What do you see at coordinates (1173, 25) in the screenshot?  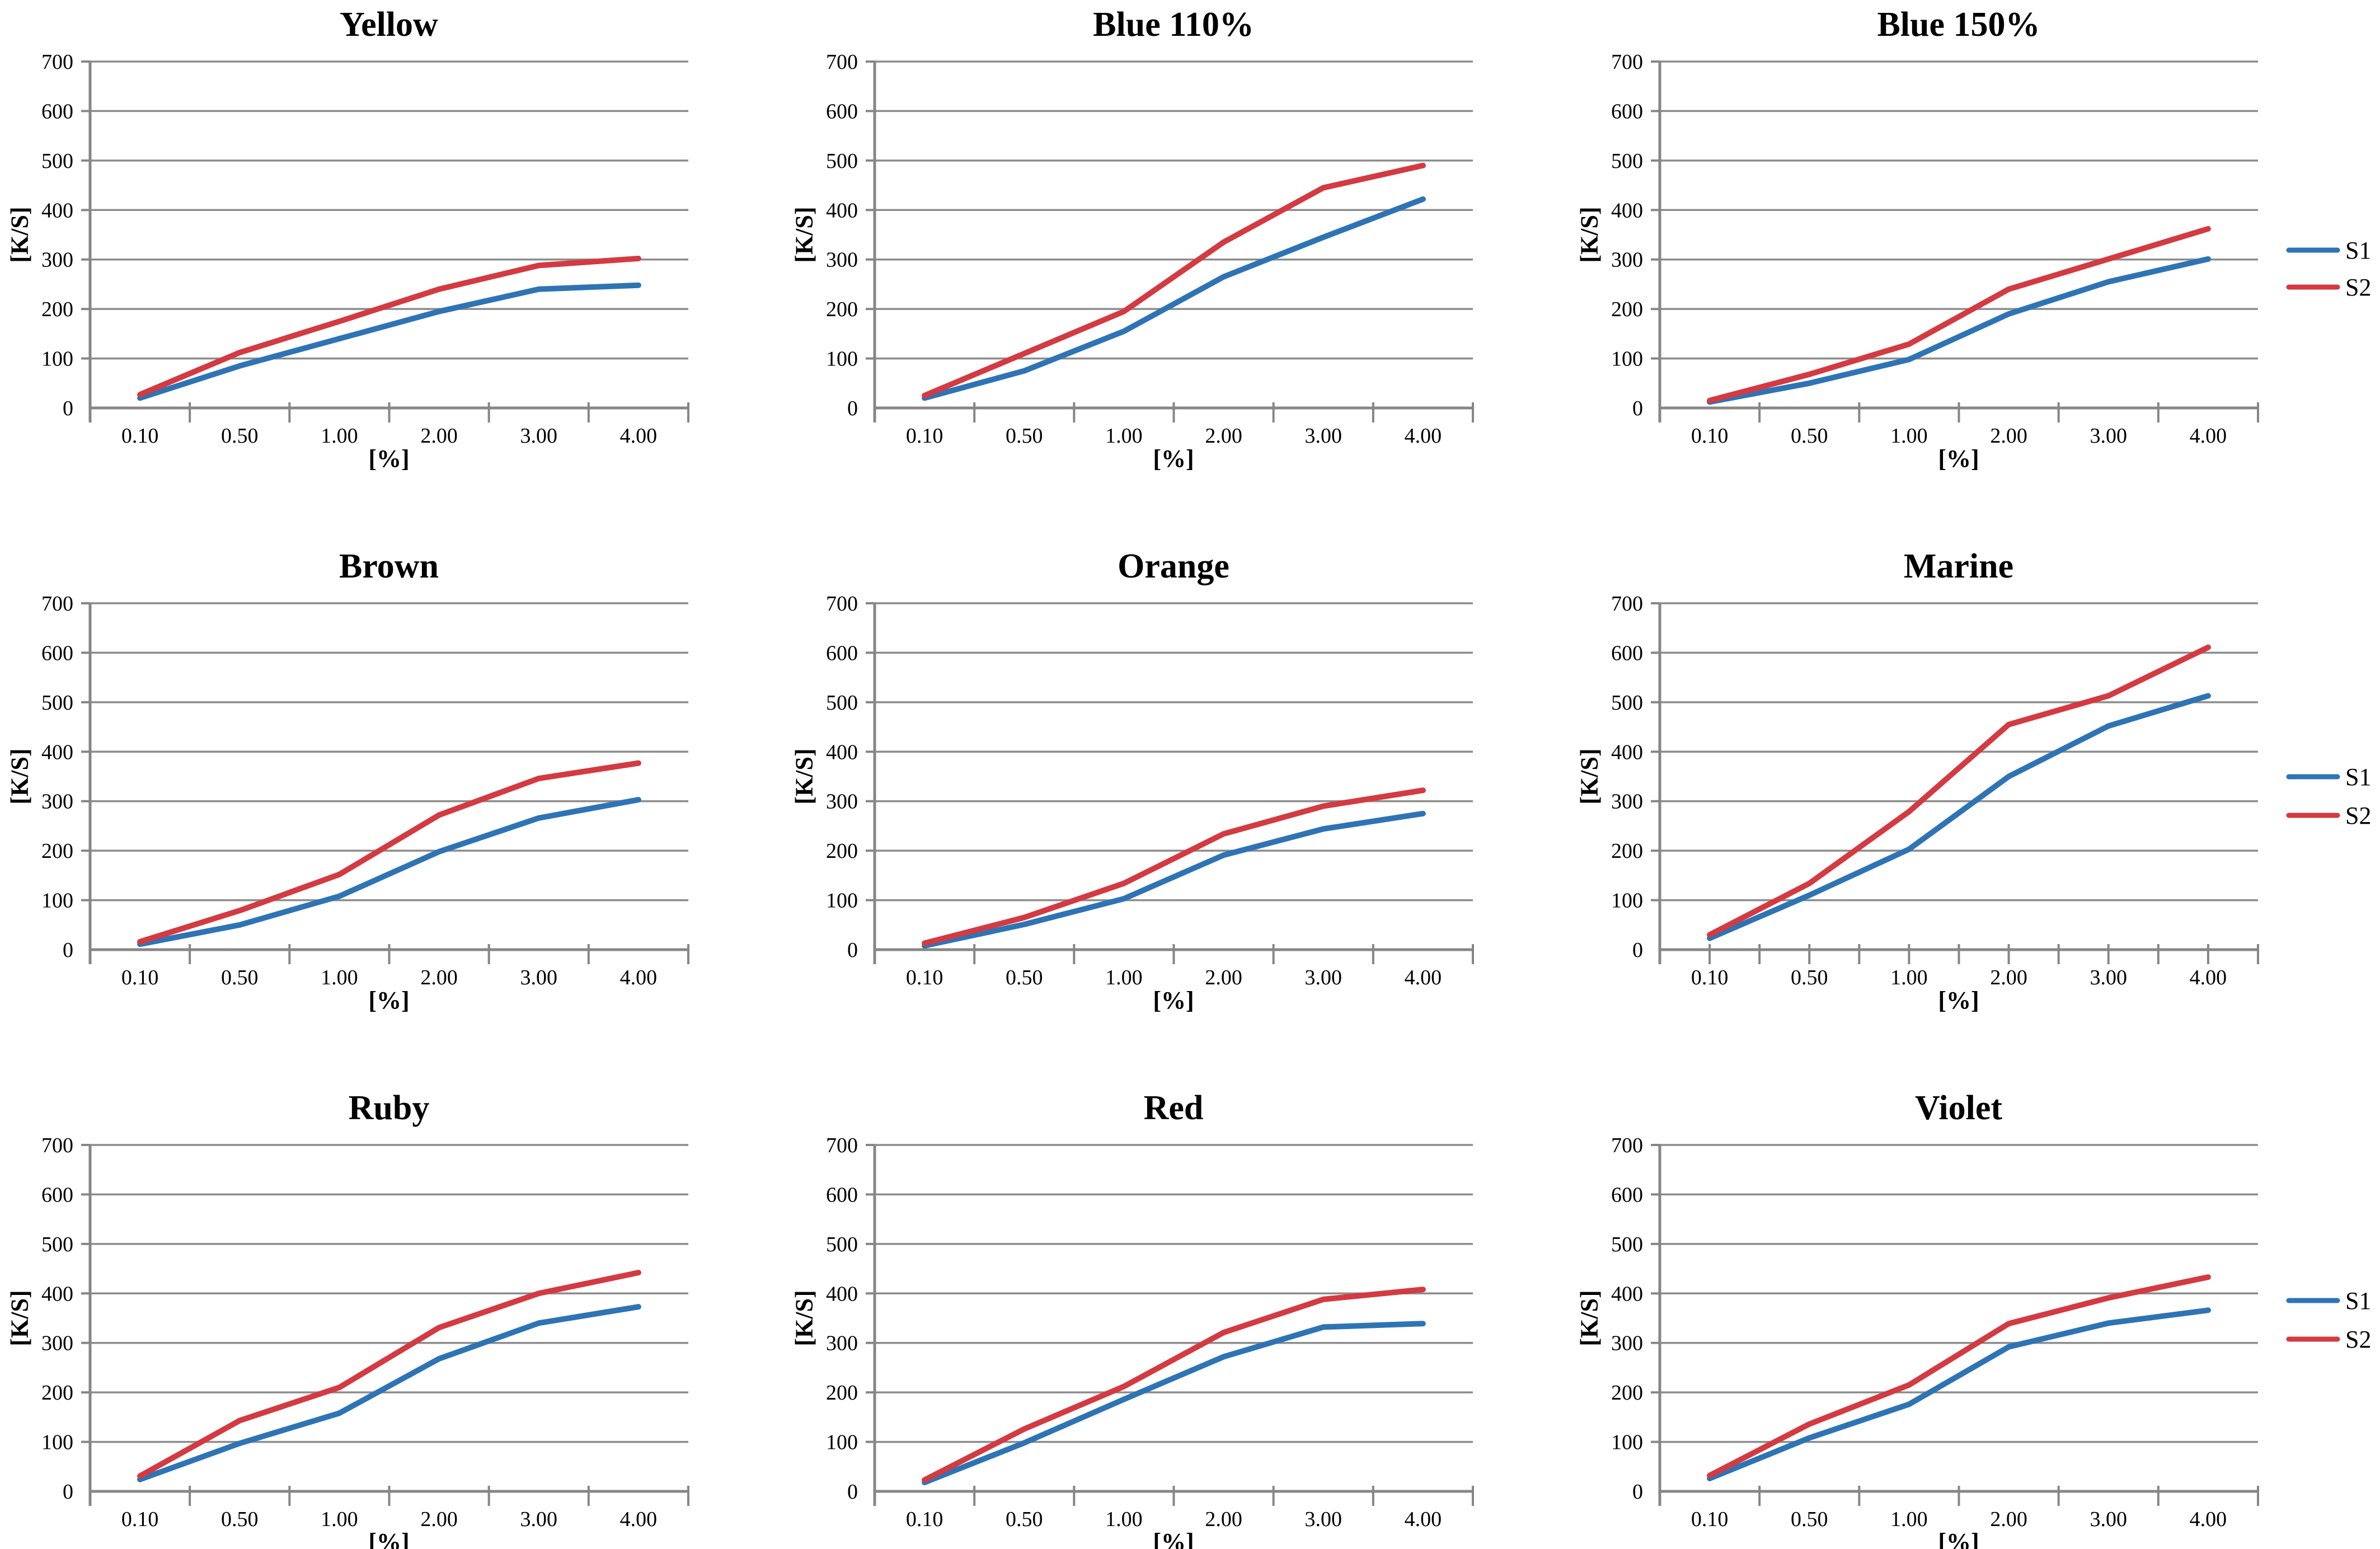 I see `chart-title: Blue 110%` at bounding box center [1173, 25].